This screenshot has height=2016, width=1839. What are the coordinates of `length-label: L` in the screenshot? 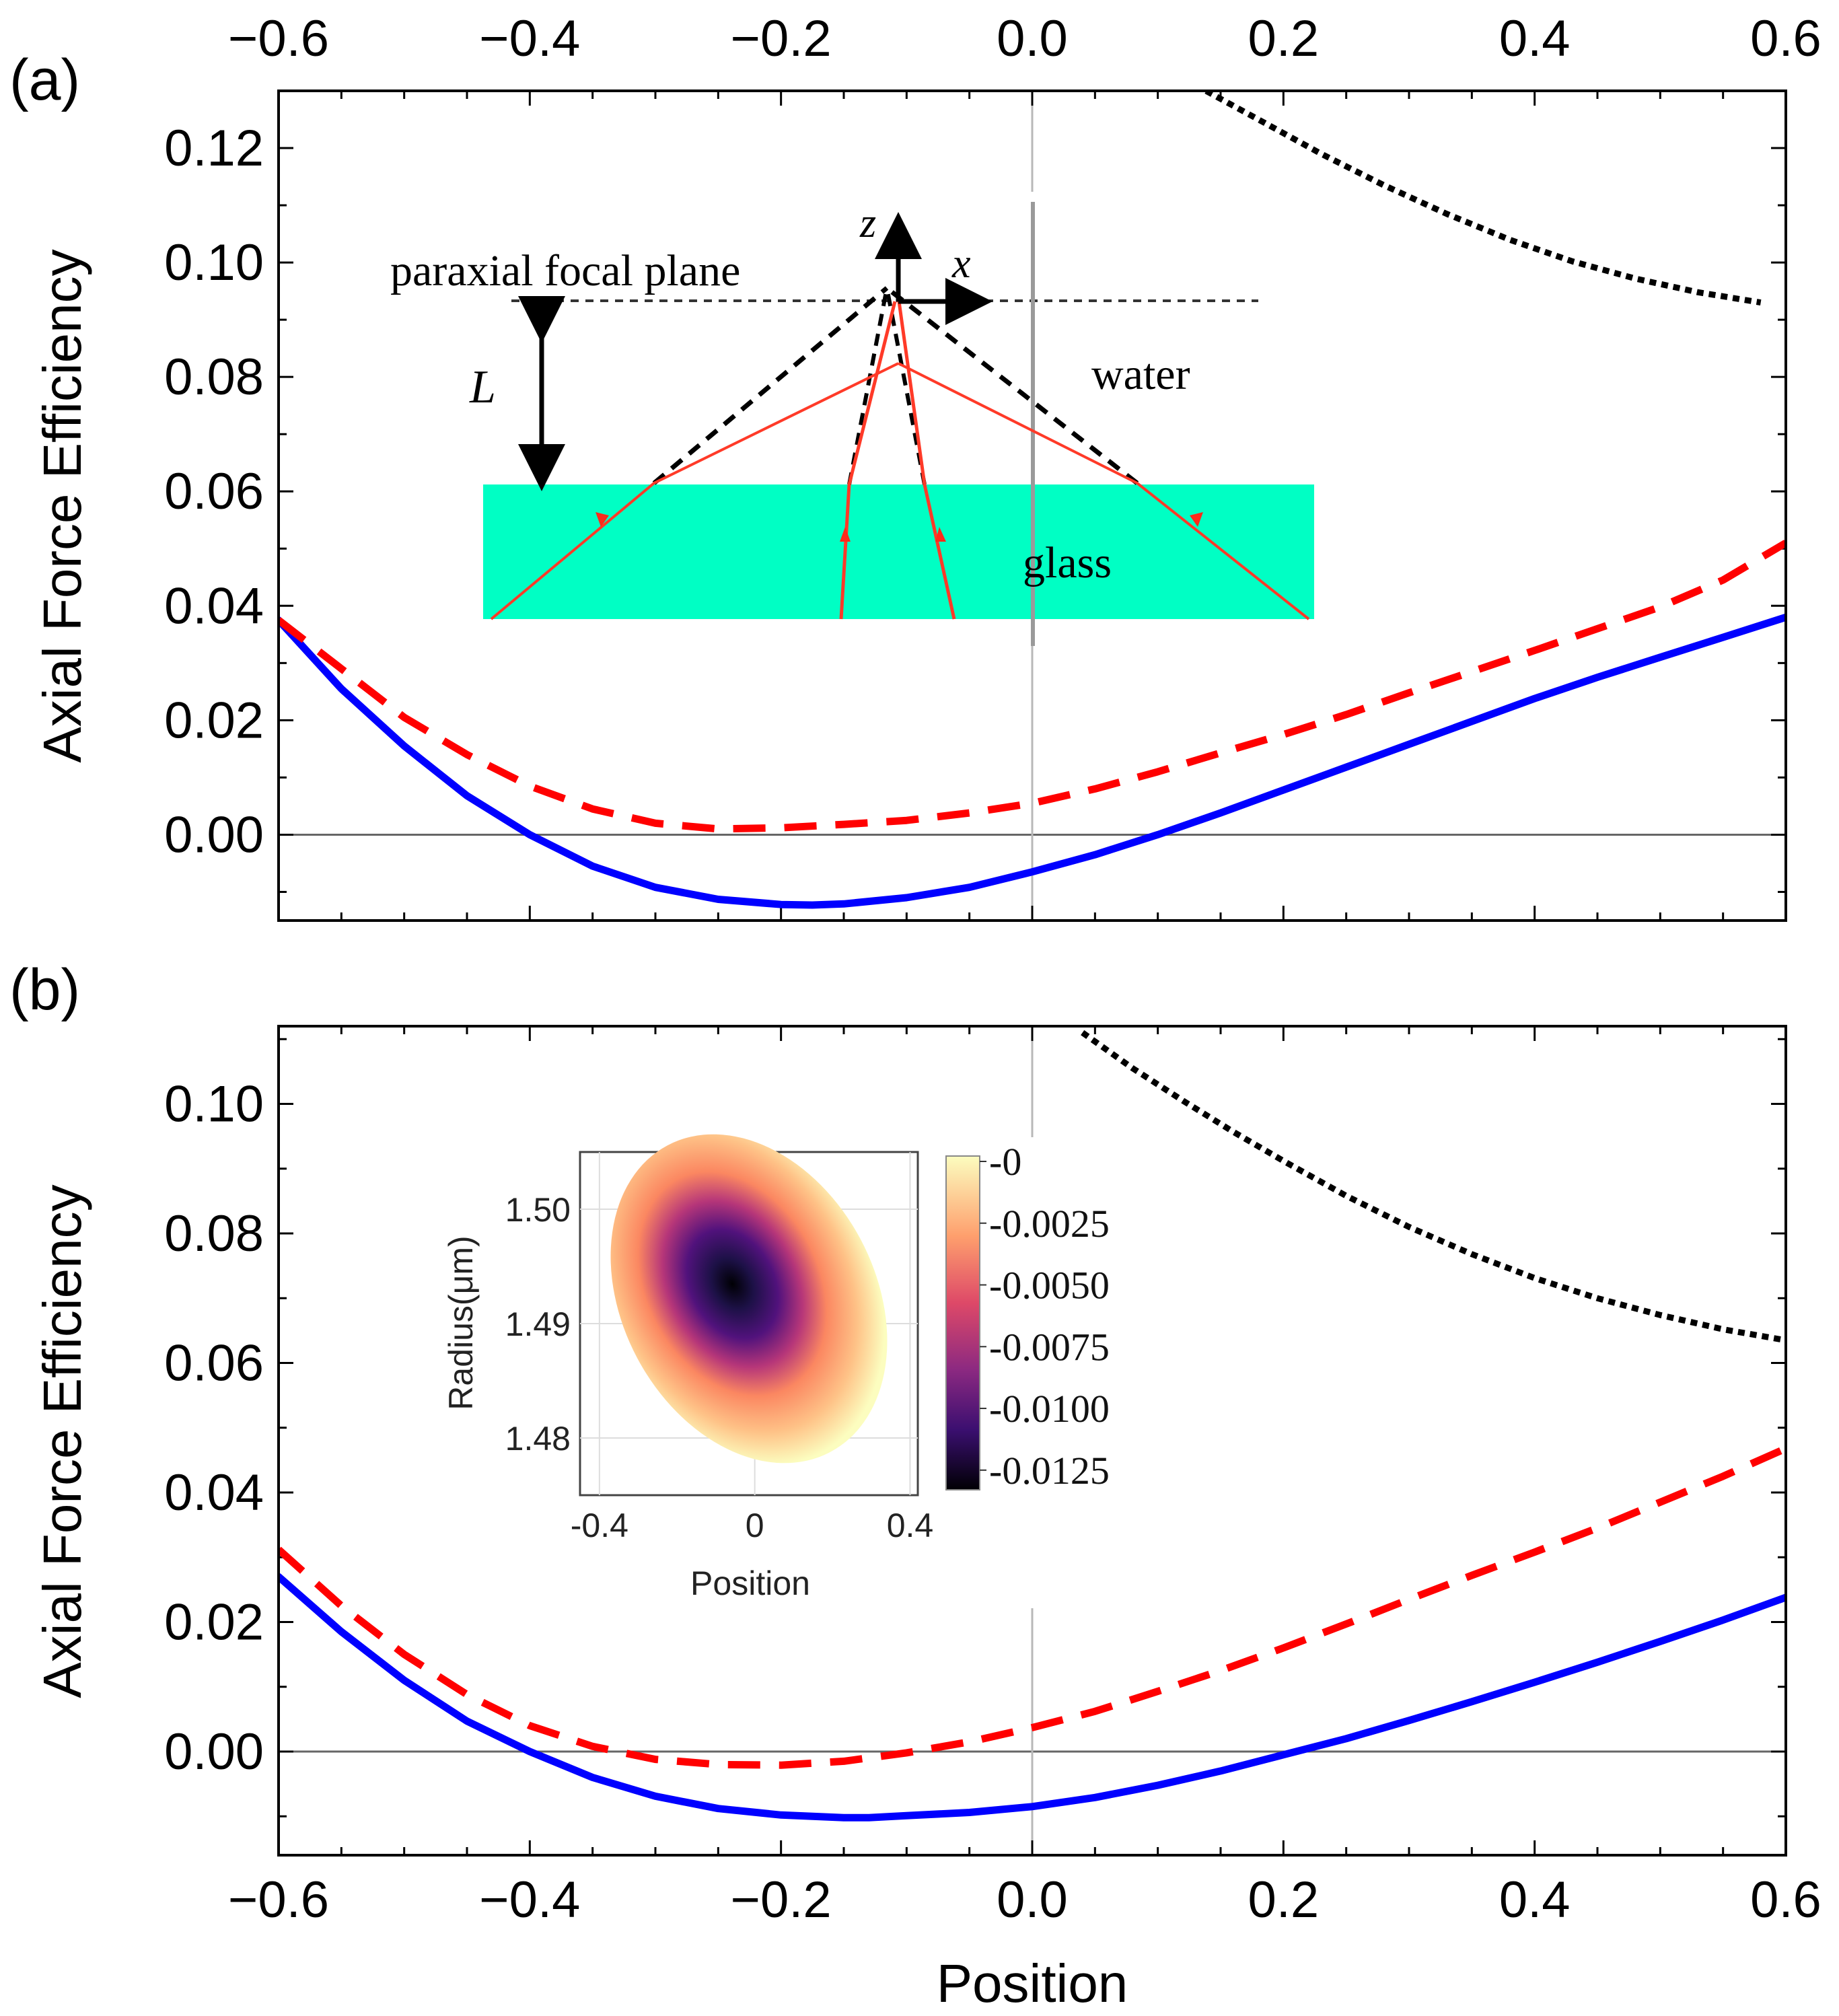 It's located at (482, 387).